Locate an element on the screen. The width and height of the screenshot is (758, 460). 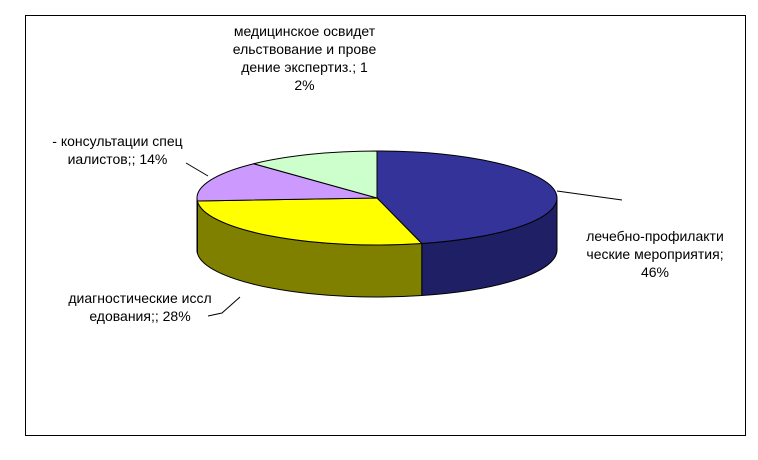
data-label: - консультации специалистов;; 14% is located at coordinates (117, 150).